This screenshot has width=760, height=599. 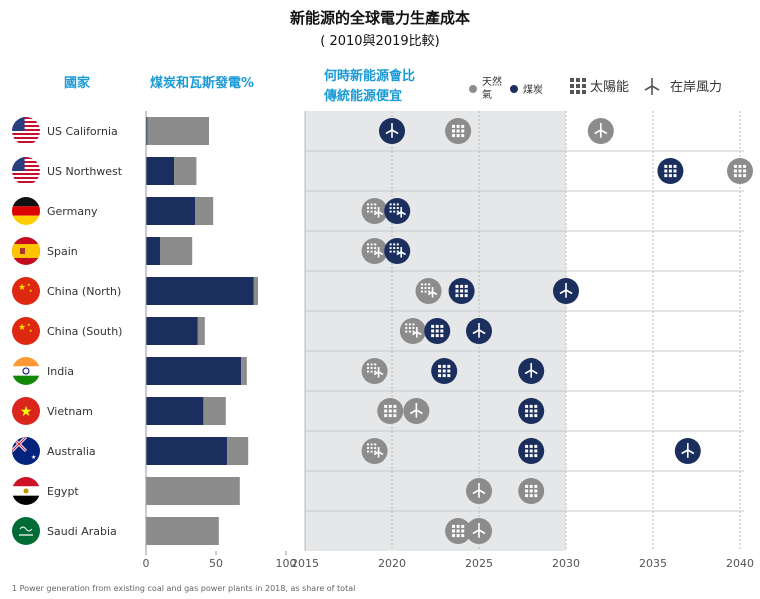 What do you see at coordinates (653, 563) in the screenshot?
I see `timeline-tick-label: 2035` at bounding box center [653, 563].